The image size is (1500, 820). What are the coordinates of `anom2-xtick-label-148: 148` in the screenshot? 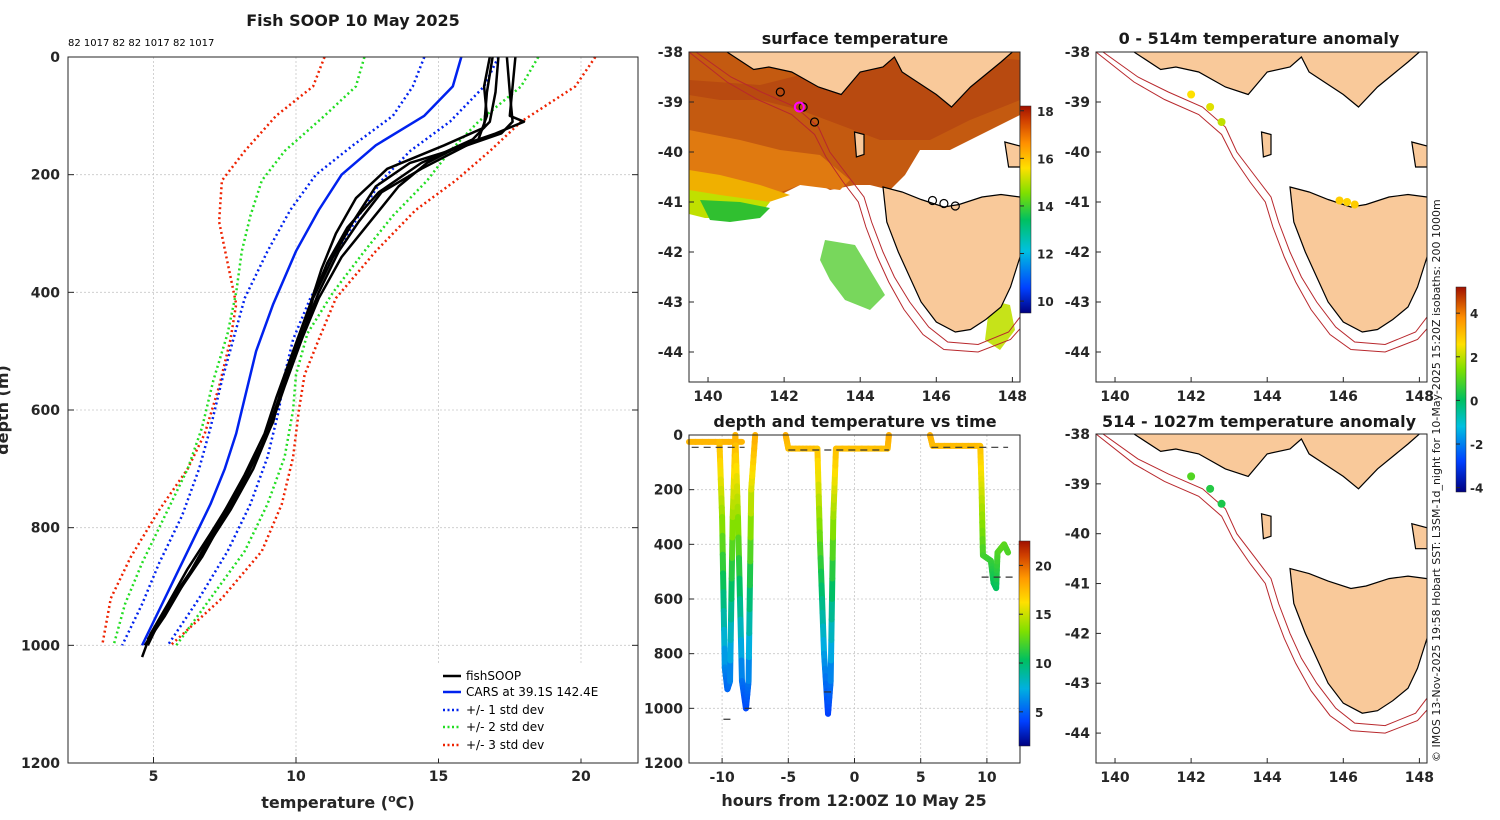 It's located at (1419, 778).